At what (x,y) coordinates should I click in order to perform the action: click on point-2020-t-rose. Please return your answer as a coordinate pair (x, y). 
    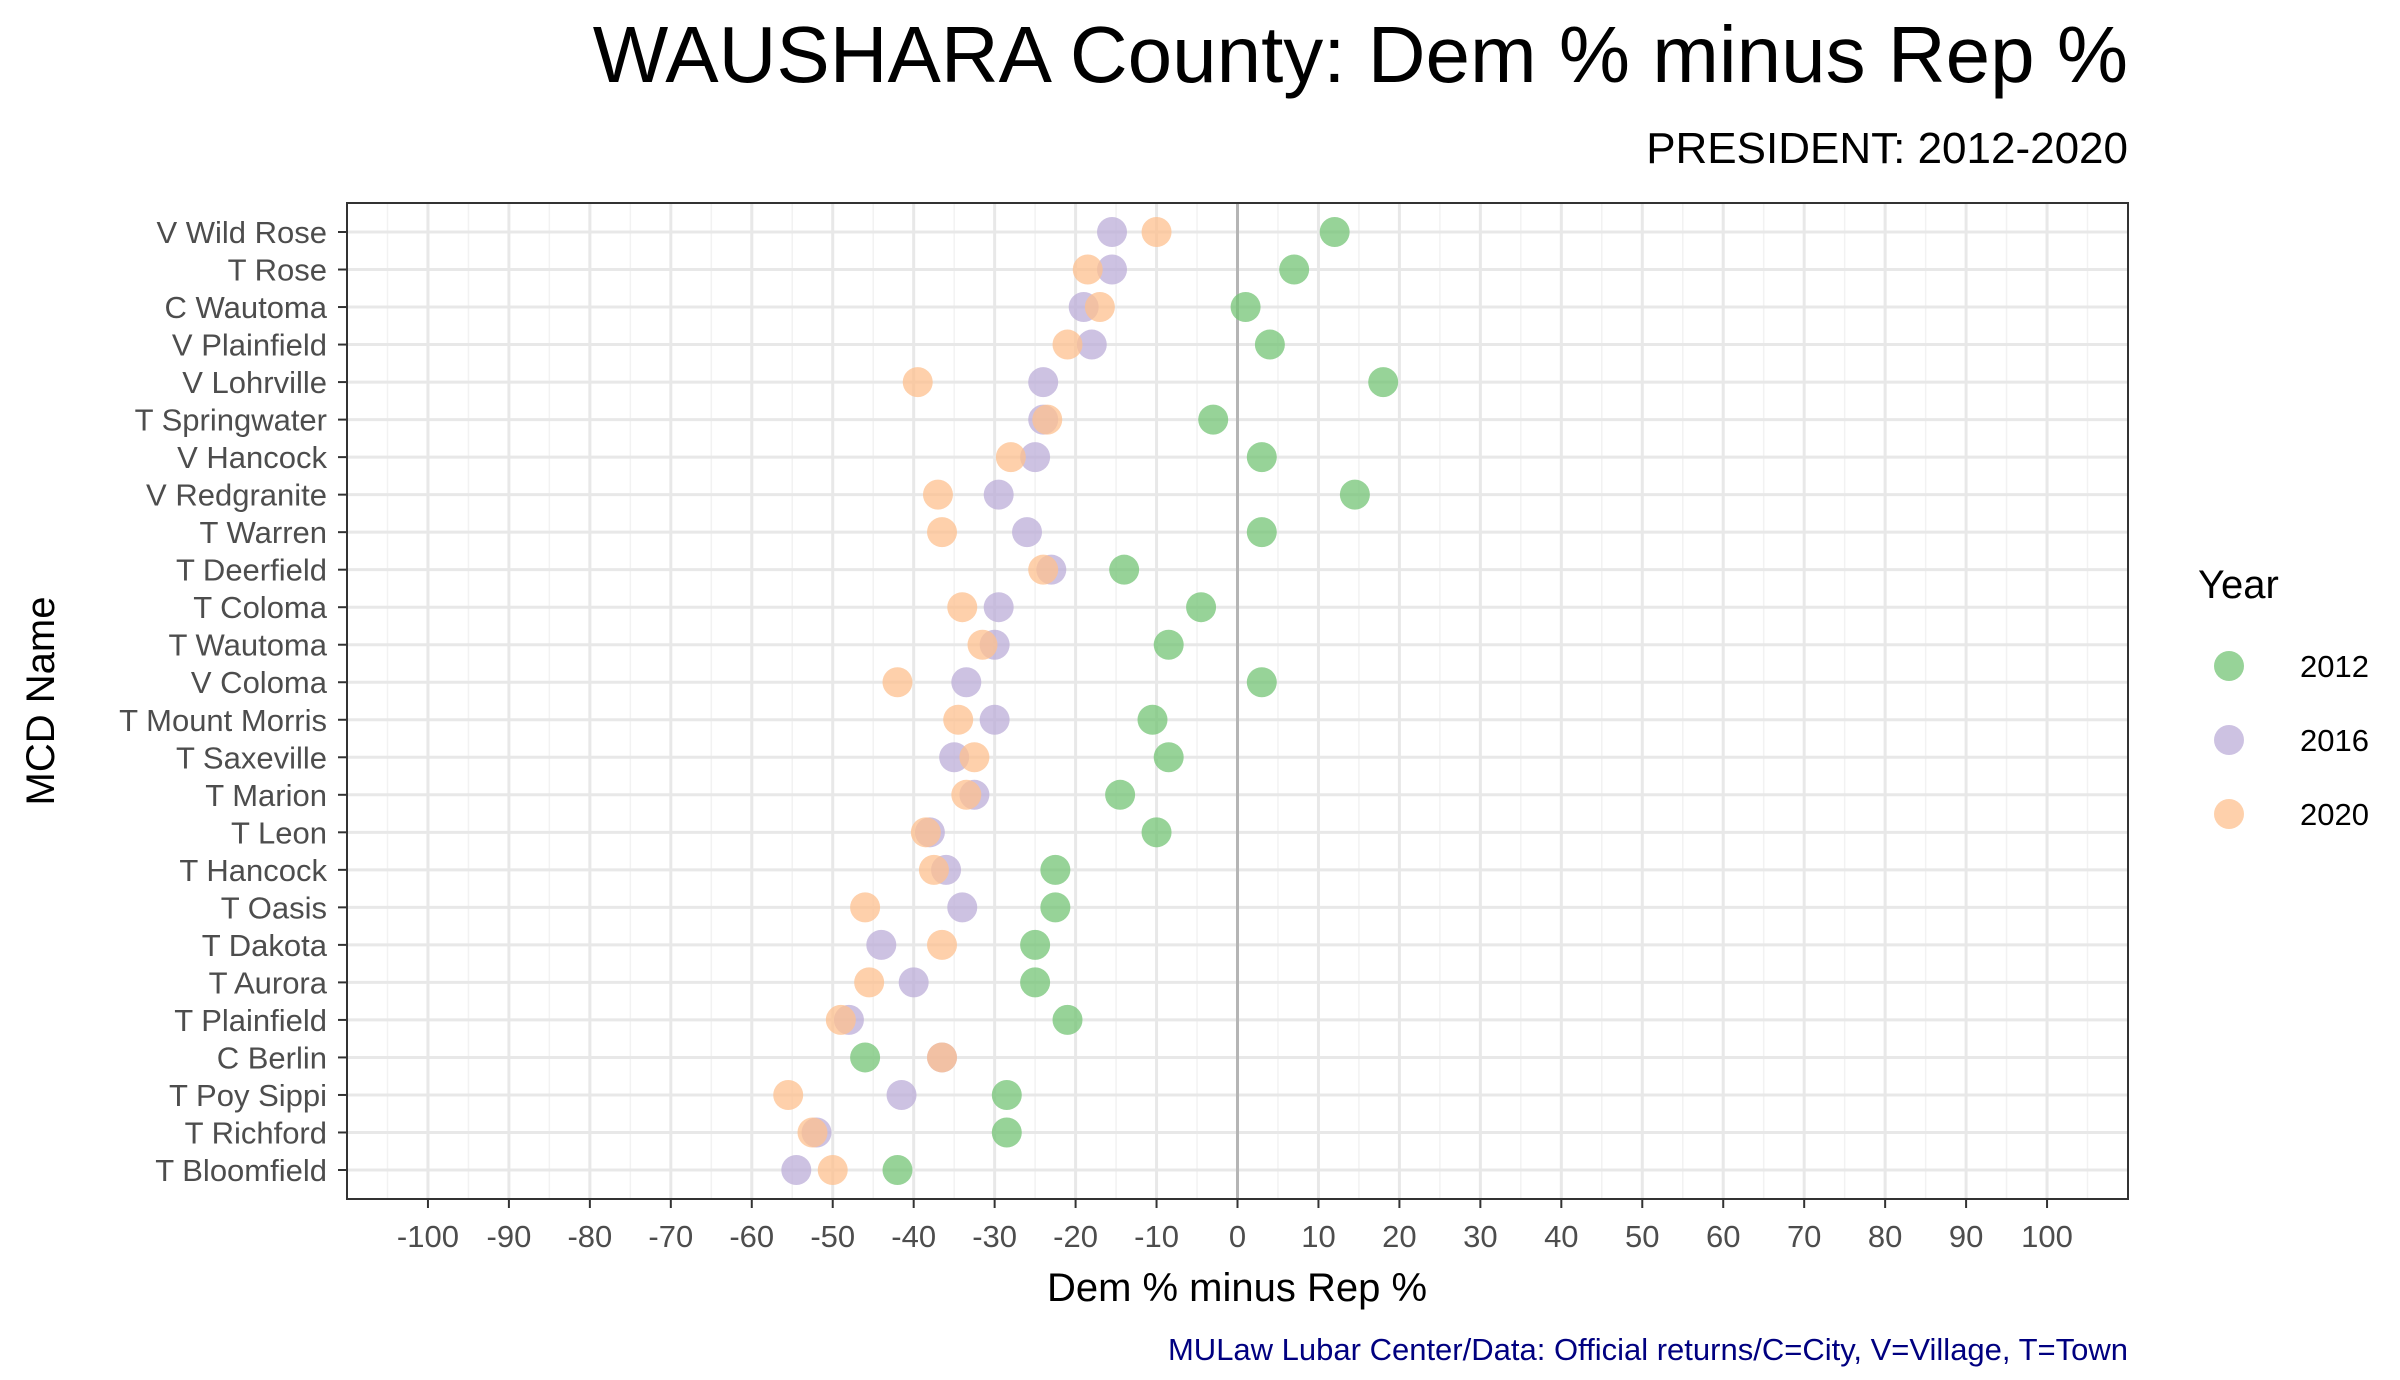
    Looking at the image, I should click on (1087, 269).